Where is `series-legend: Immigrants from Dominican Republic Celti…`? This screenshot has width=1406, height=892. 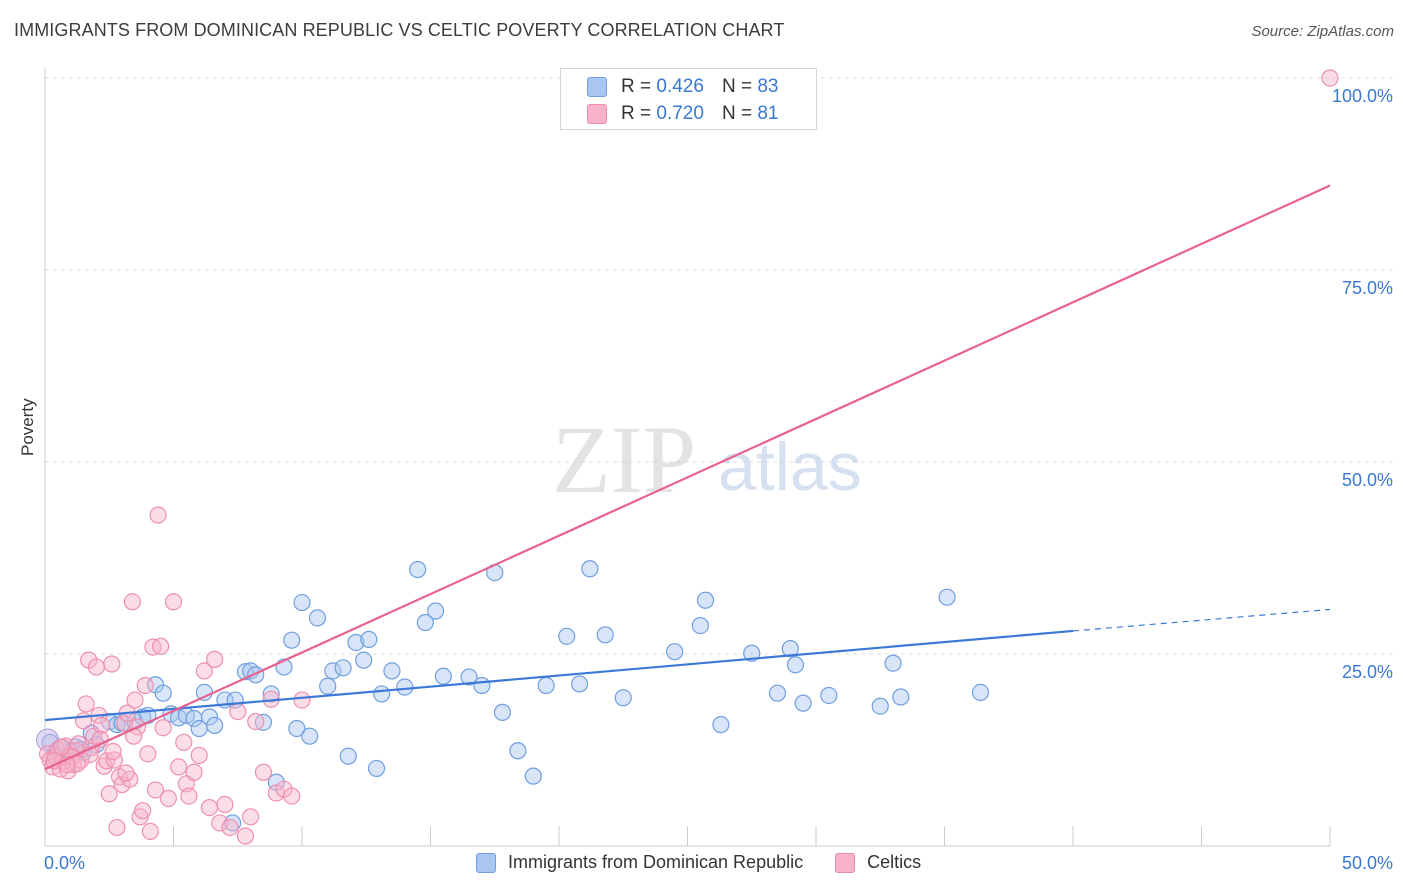 series-legend: Immigrants from Dominican Republic Celti… is located at coordinates (714, 862).